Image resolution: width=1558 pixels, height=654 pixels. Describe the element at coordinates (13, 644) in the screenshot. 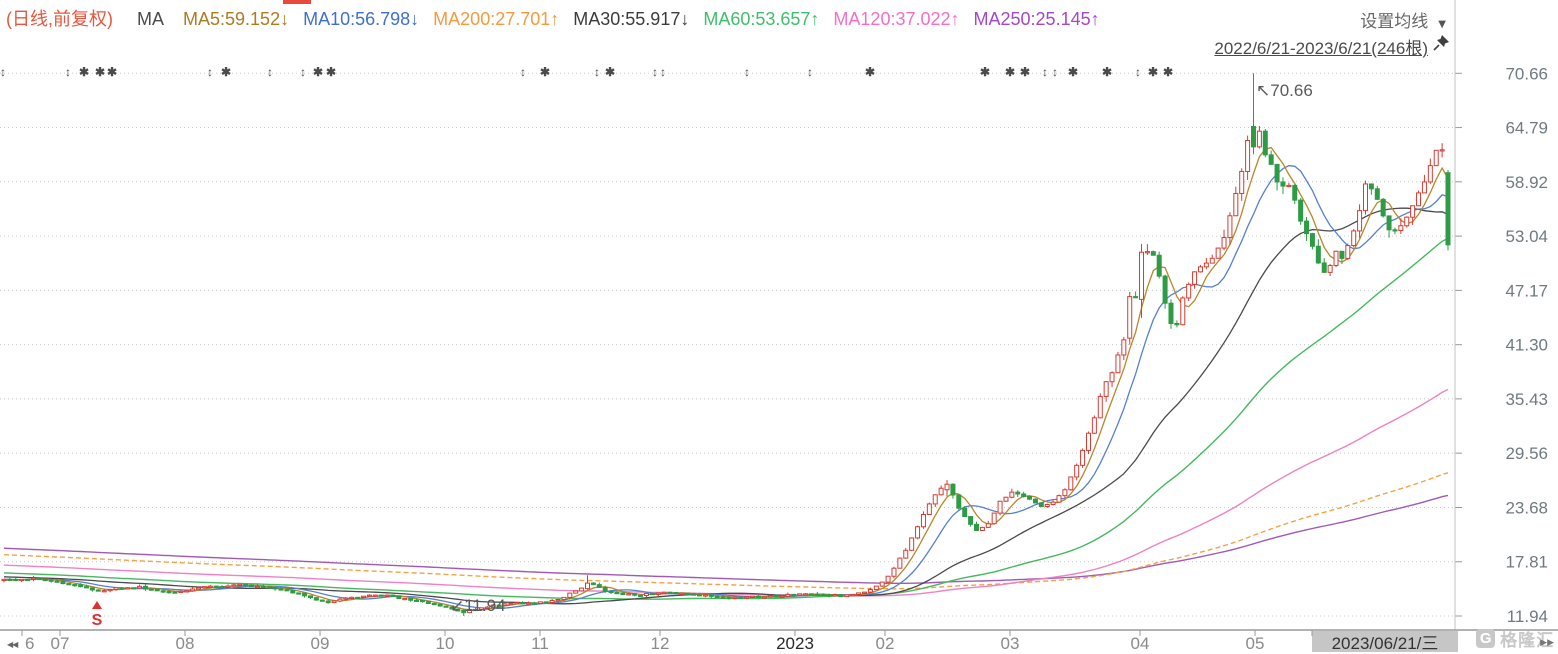

I see `scroll-left-icon: ◀◀` at that location.